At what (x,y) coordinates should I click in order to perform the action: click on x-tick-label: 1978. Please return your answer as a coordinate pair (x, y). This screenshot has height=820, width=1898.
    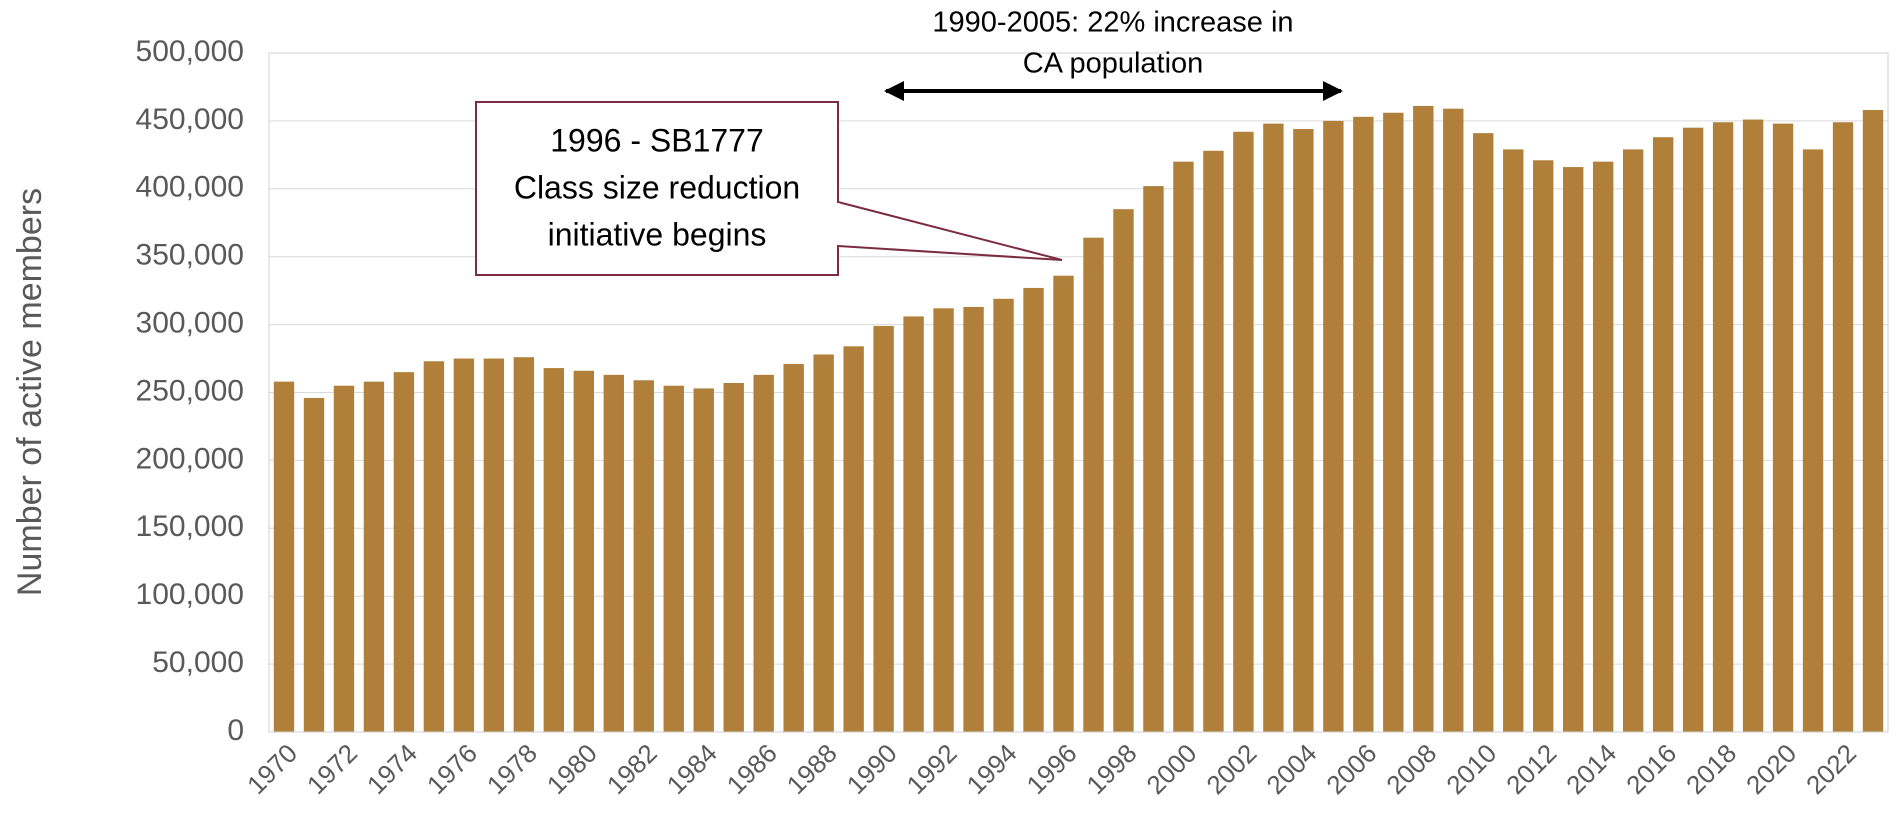
    Looking at the image, I should click on (512, 769).